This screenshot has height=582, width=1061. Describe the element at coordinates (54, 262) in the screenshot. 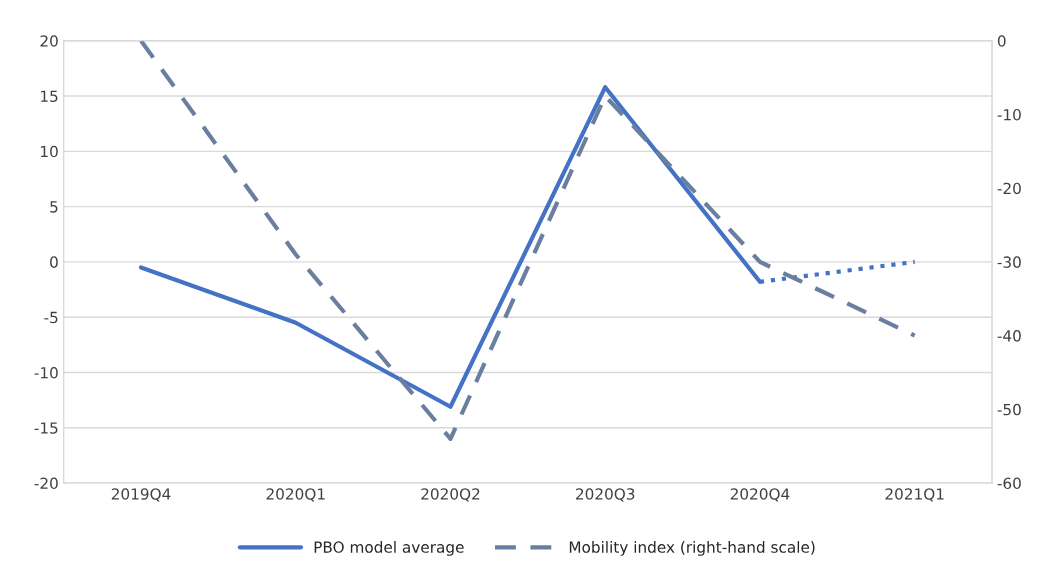

I see `y-tick-label: 0` at that location.